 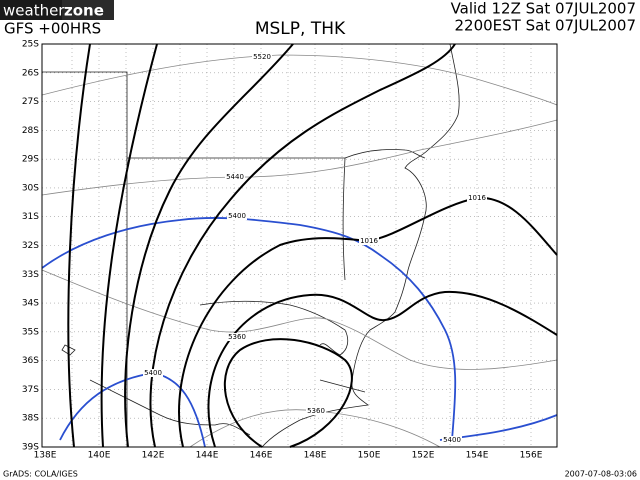 What do you see at coordinates (477, 456) in the screenshot?
I see `lon-label: 154E` at bounding box center [477, 456].